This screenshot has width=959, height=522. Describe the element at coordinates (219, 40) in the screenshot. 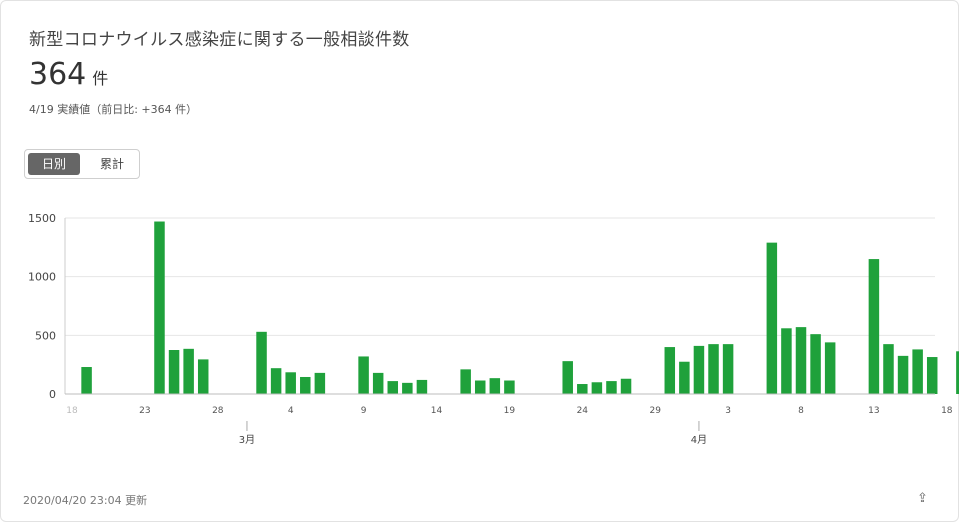

I see `page-title: 新型コロナウイルス感染症に関する一般相談件数` at that location.